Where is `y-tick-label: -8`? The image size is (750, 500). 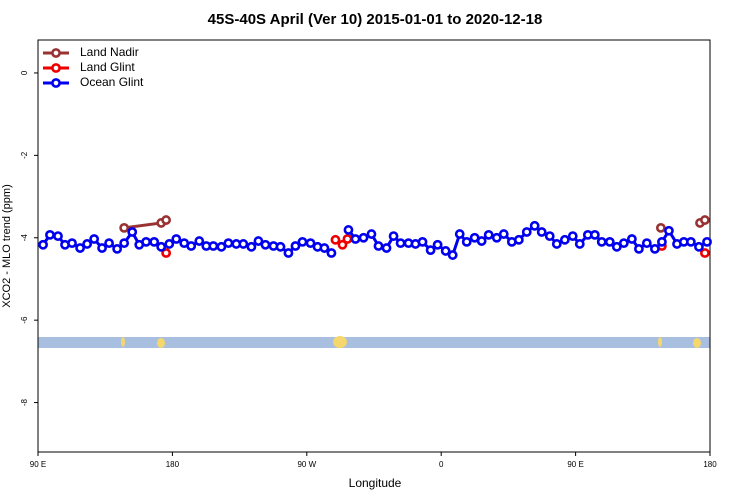
y-tick-label: -8 is located at coordinates (24, 402).